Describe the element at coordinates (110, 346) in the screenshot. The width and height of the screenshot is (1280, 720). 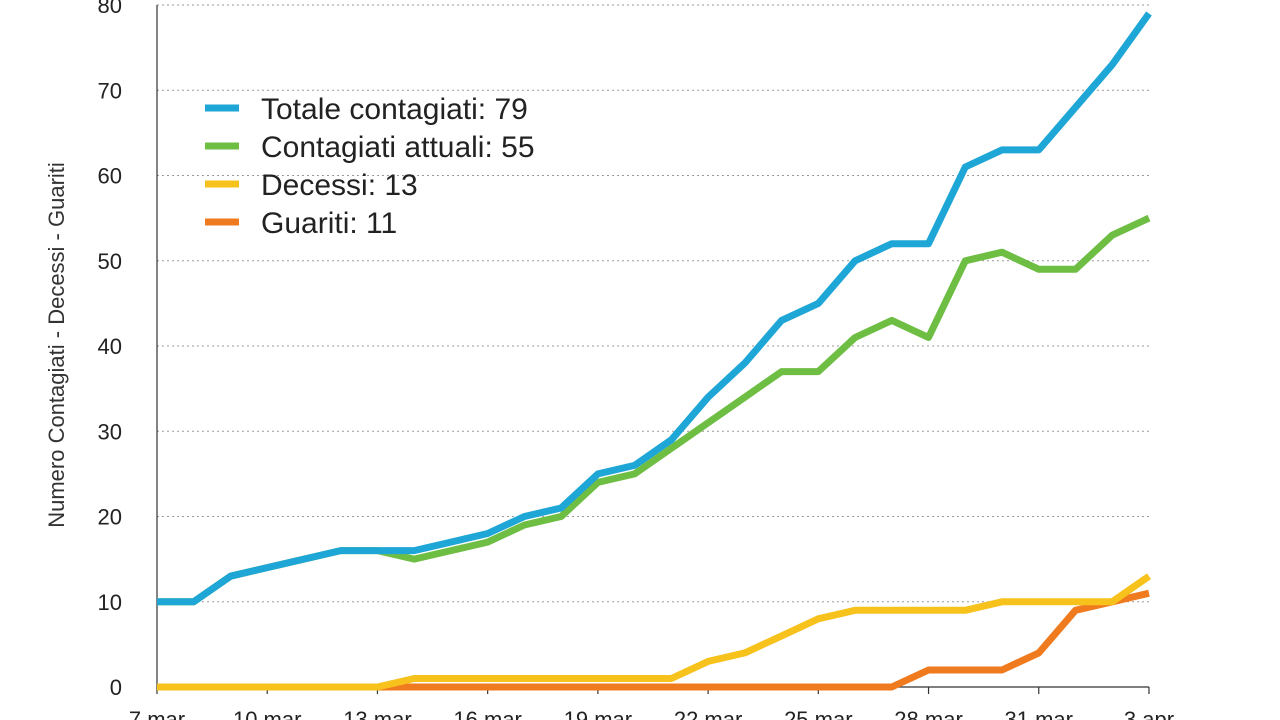
I see `y-tick-label: 40` at that location.